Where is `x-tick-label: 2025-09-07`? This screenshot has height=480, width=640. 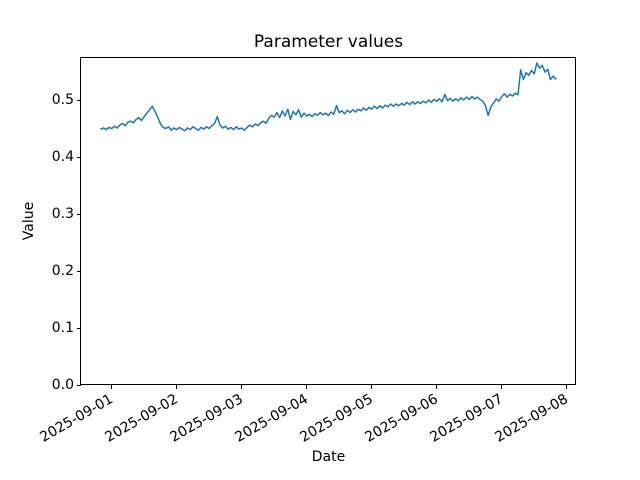
x-tick-label: 2025-09-07 is located at coordinates (467, 418).